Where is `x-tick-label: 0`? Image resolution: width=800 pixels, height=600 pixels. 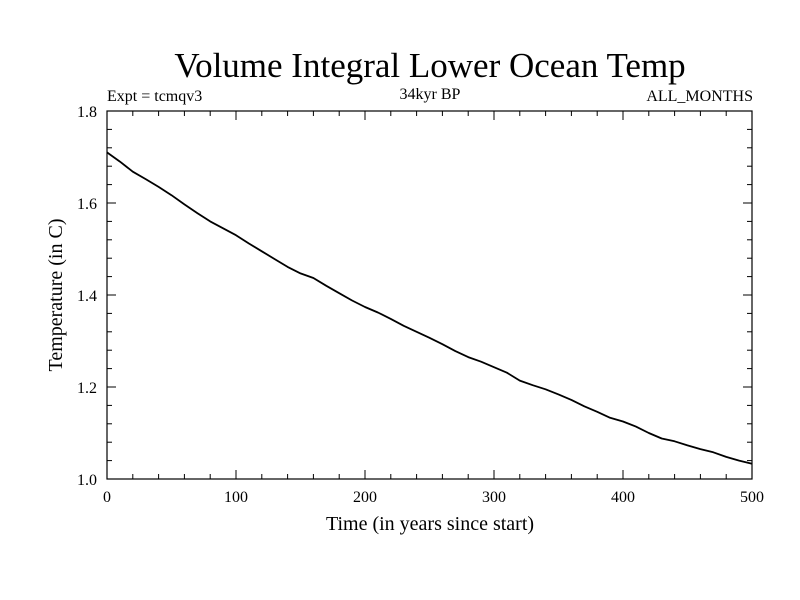 x-tick-label: 0 is located at coordinates (107, 497).